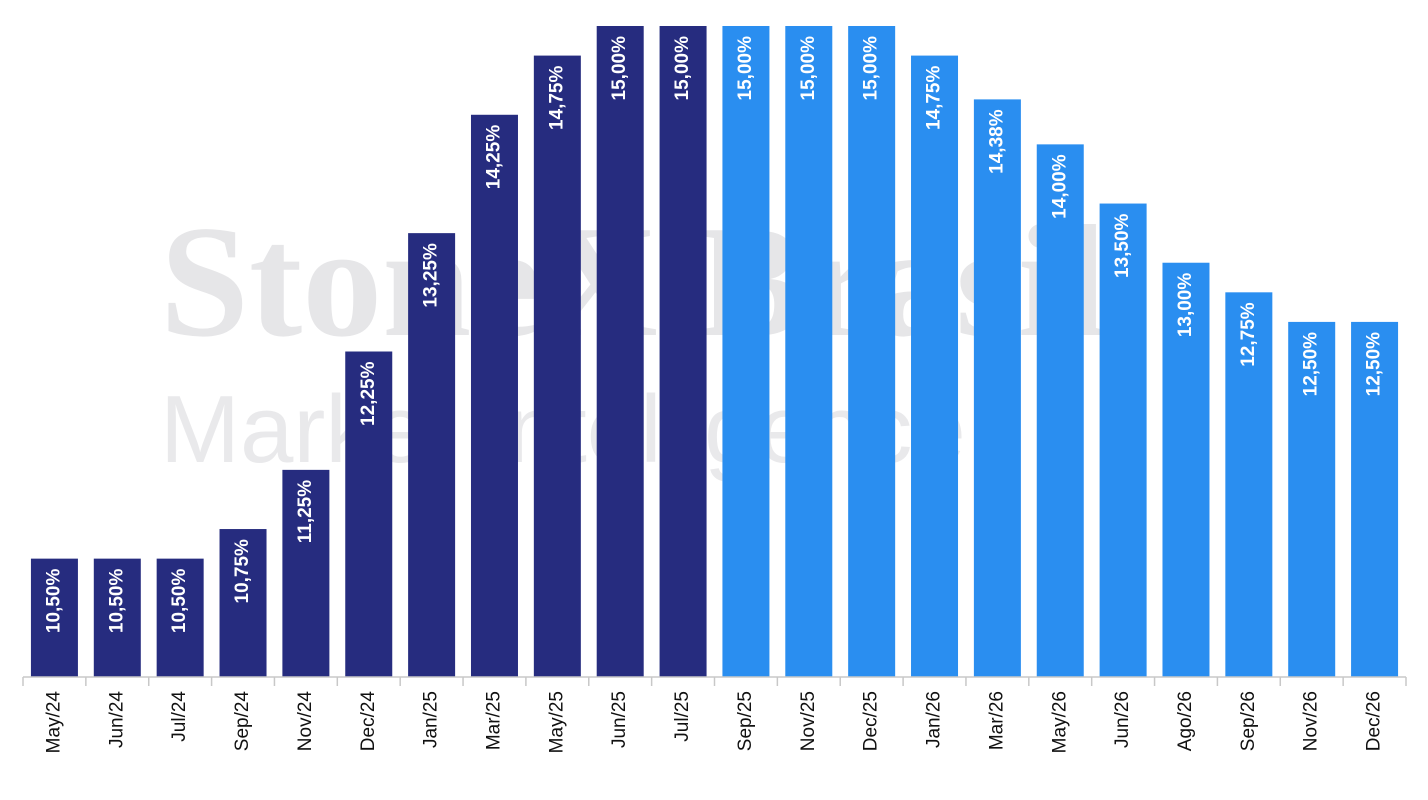 This screenshot has height=800, width=1428. What do you see at coordinates (1059, 186) in the screenshot?
I see `value-label: 14,00%` at bounding box center [1059, 186].